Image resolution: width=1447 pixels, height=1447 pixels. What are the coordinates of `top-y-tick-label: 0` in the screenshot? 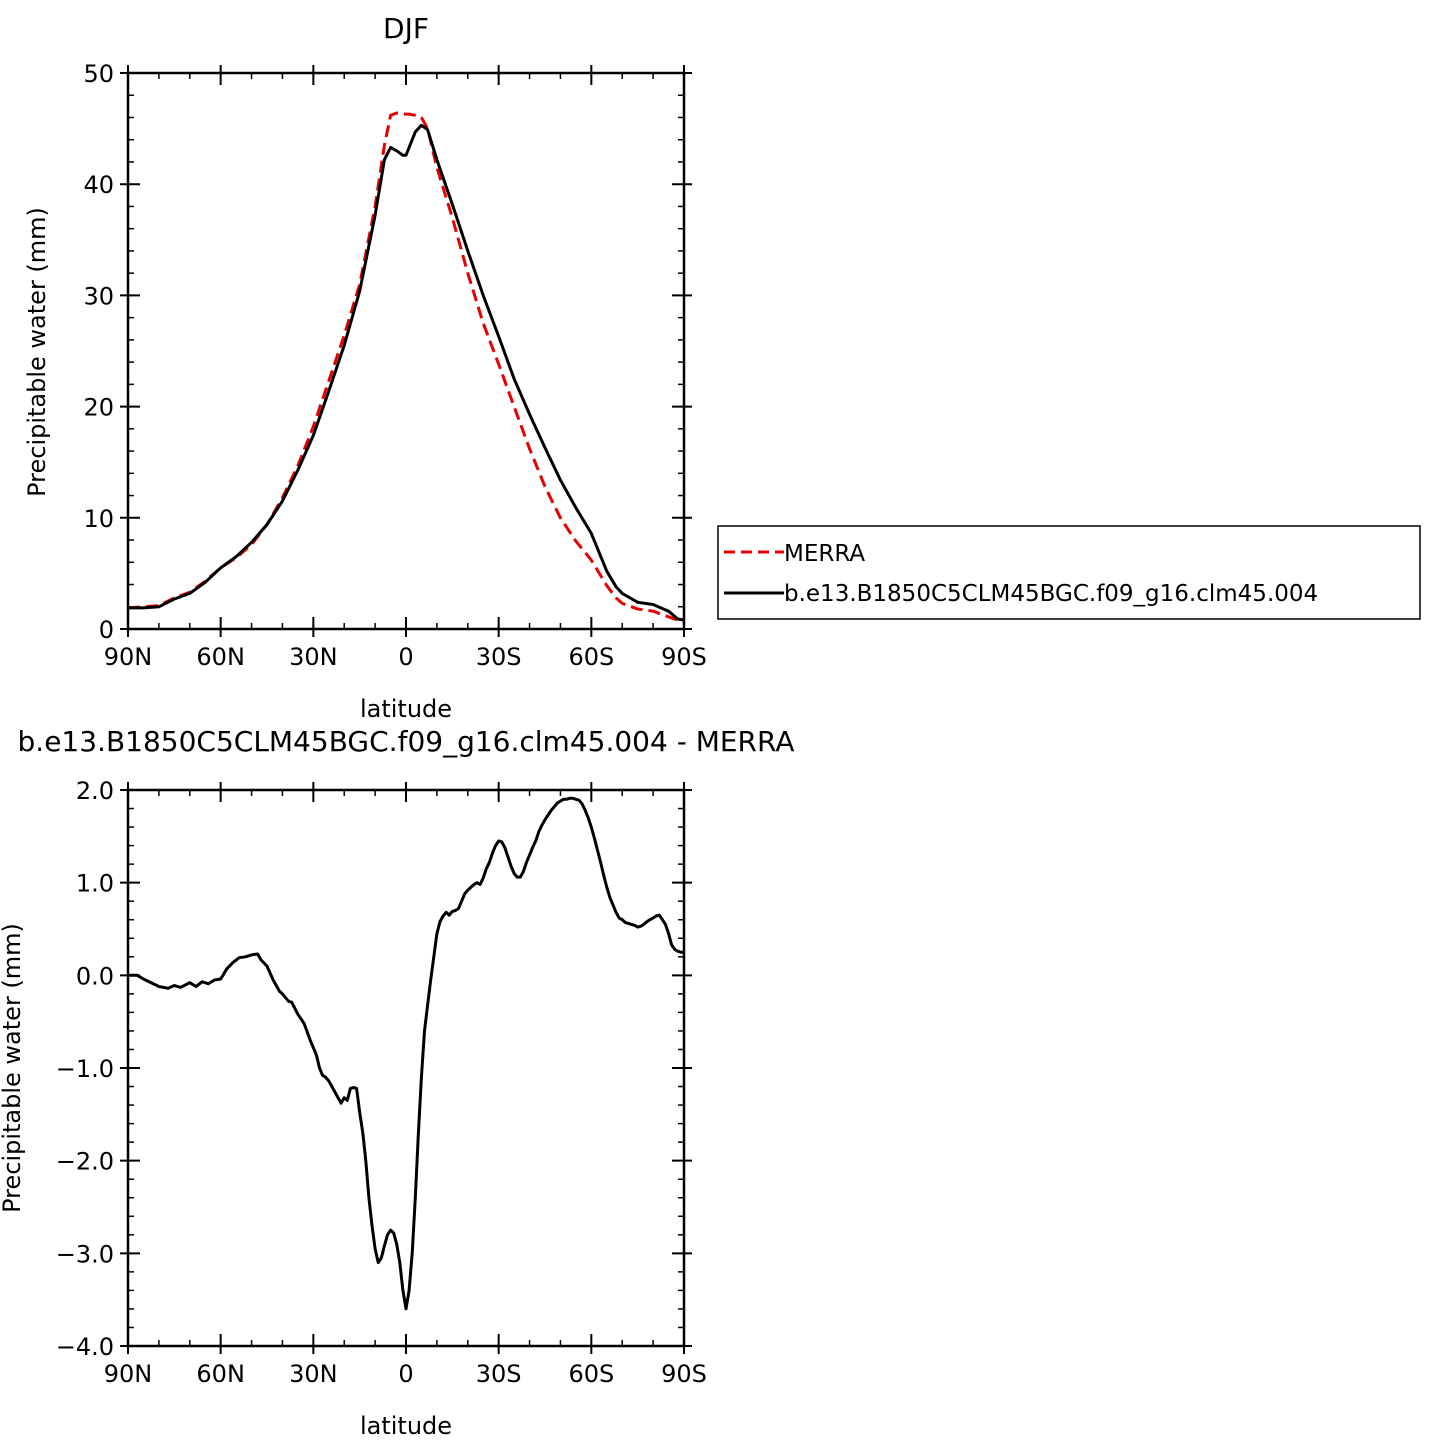 It's located at (106, 630).